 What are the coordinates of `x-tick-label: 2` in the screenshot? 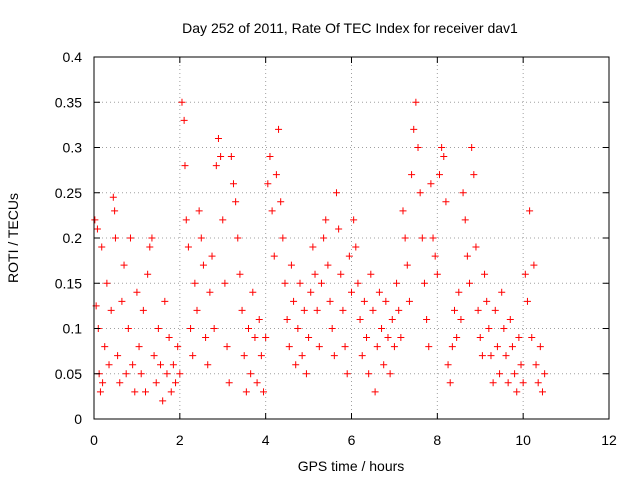 It's located at (180, 440).